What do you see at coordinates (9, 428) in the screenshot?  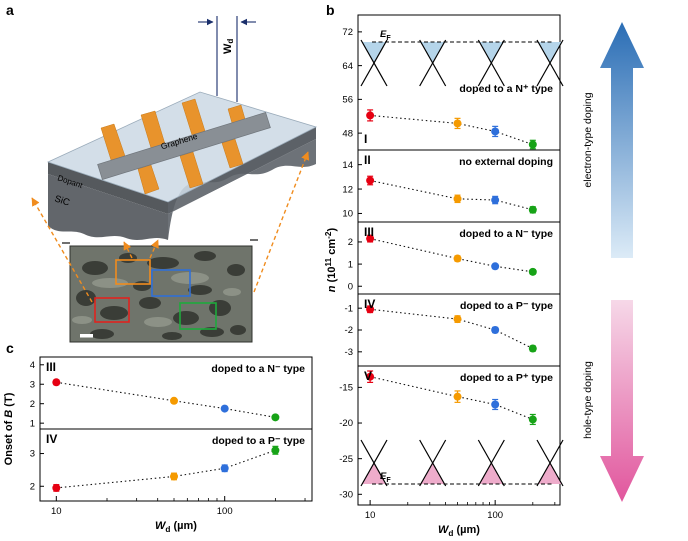 I see `y-axis-label: Onset of B (T)` at bounding box center [9, 428].